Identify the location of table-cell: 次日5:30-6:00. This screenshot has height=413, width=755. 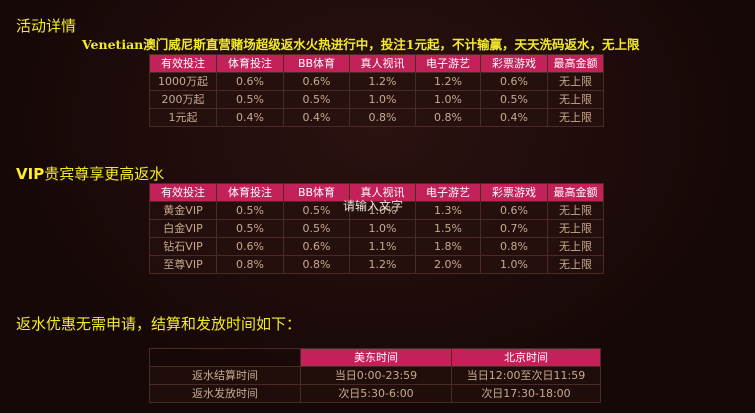
(376, 393).